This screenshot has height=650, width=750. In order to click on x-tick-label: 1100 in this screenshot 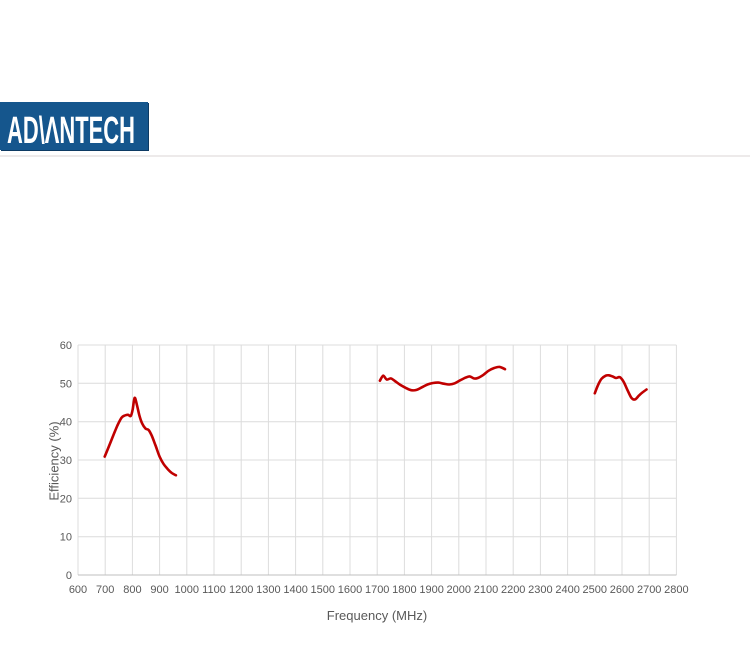, I will do `click(214, 590)`.